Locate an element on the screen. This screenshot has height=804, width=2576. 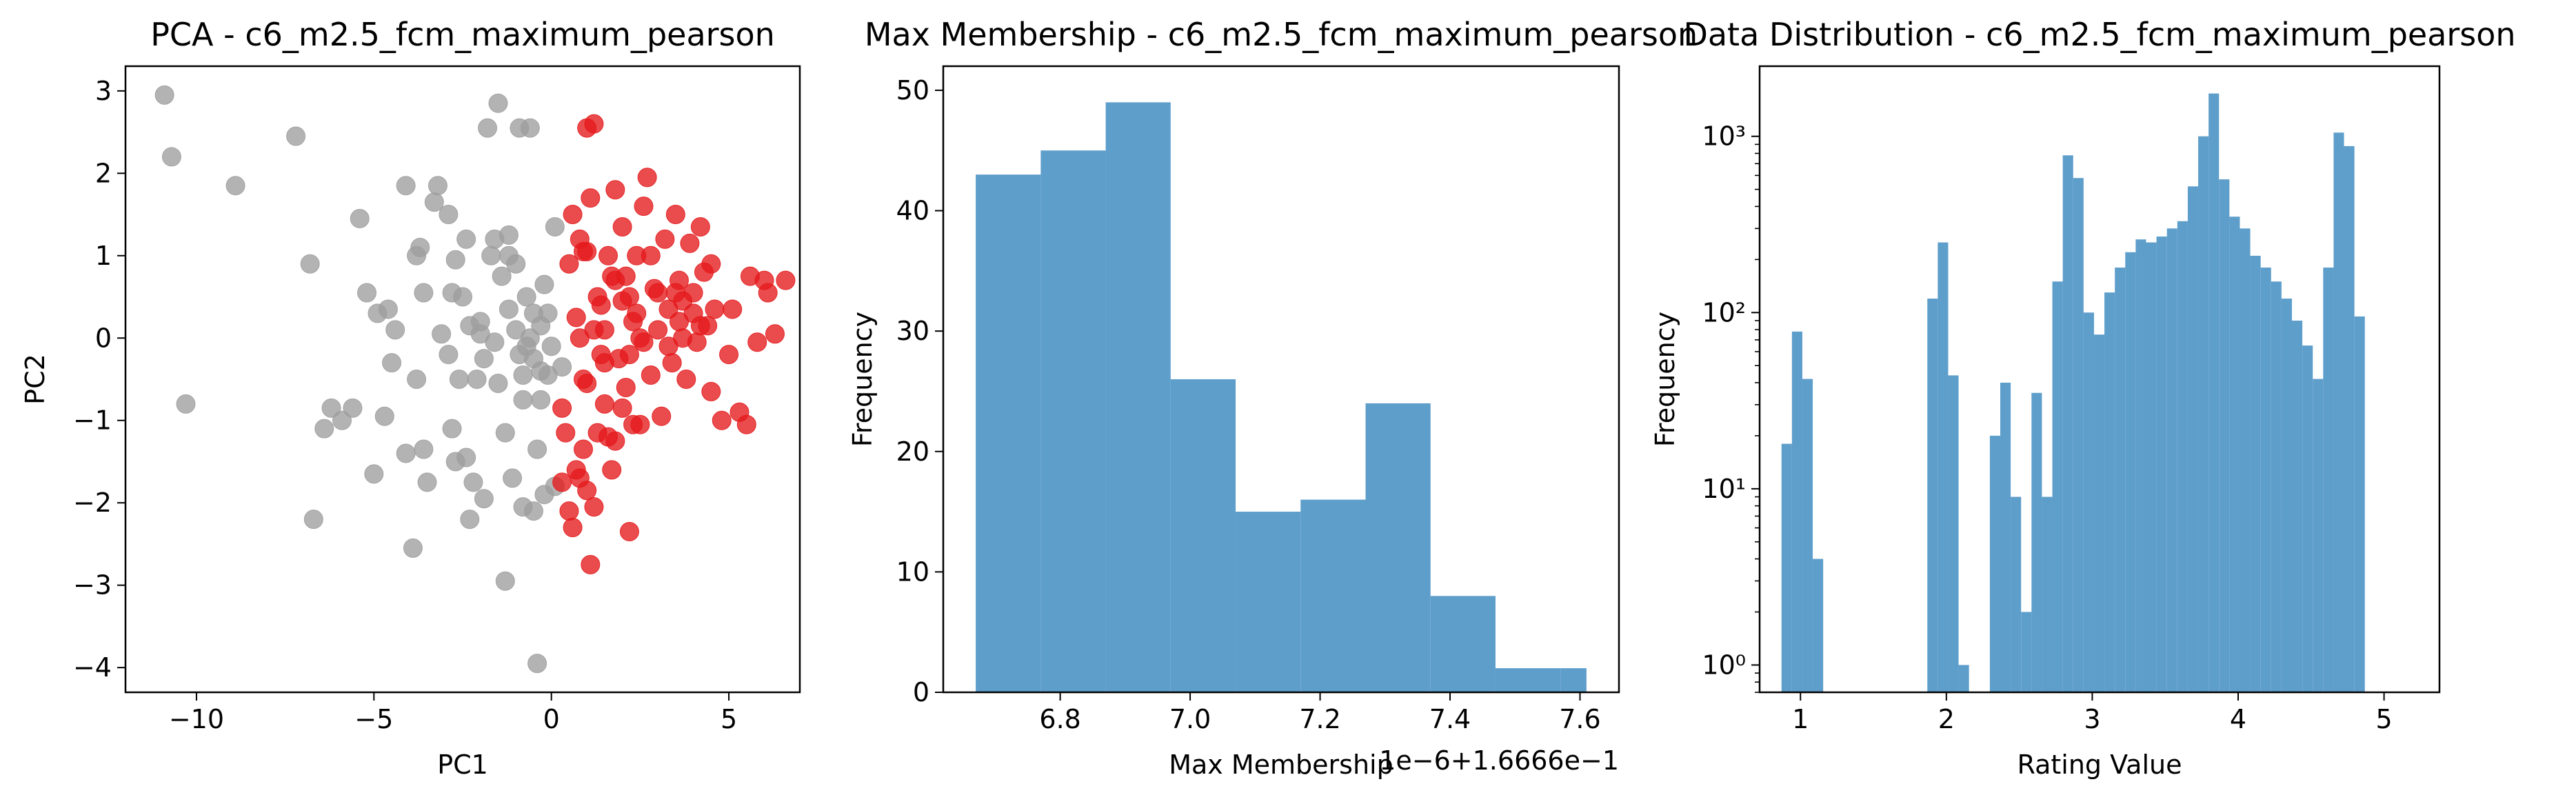
membership-x-tick-label: 7.6 is located at coordinates (1579, 719).